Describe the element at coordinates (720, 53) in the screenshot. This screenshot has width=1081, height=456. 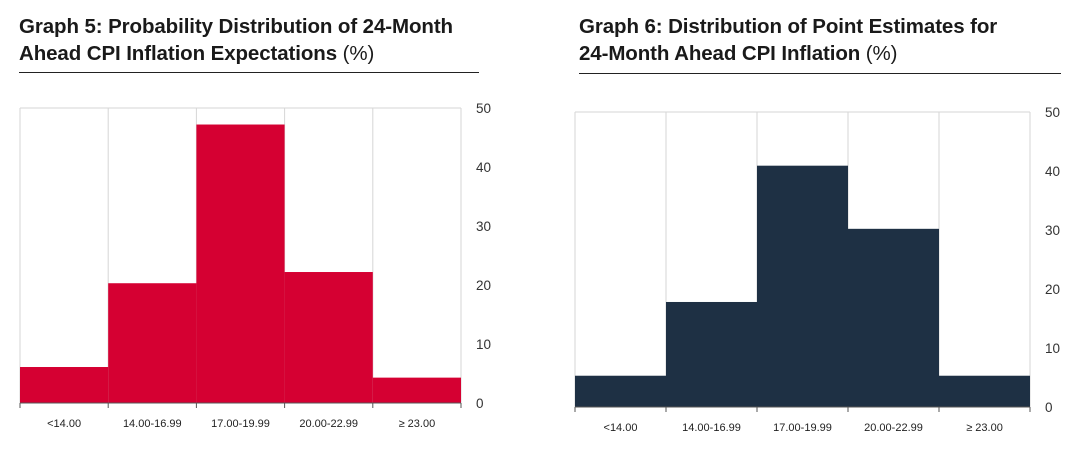
I see `chart-title-line2: 24-Month Ahead CPI Inflation` at that location.